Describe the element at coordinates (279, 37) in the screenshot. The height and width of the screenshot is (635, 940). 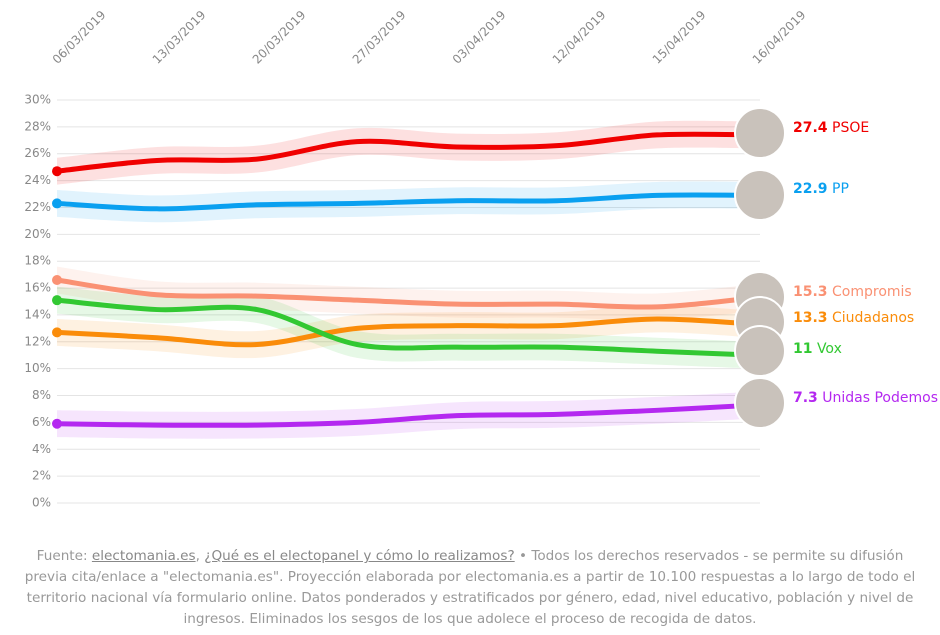
I see `x-tick-label: 20/03/2019` at that location.